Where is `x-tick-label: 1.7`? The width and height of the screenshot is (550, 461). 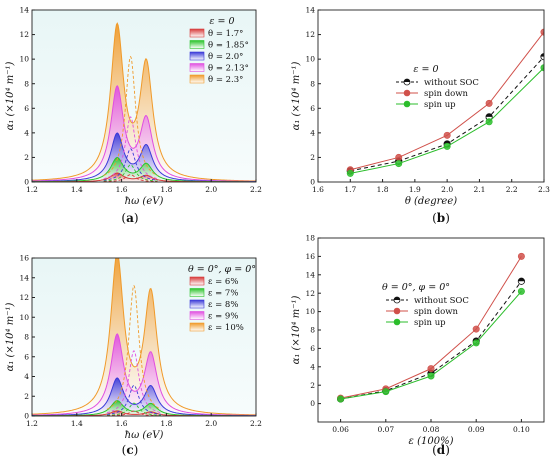
x-tick-label: 1.7 is located at coordinates (350, 189).